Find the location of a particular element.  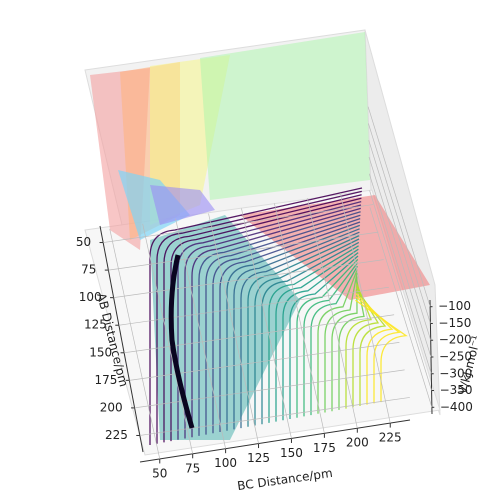

z-axis-tick-label: −250 is located at coordinates (455, 357).